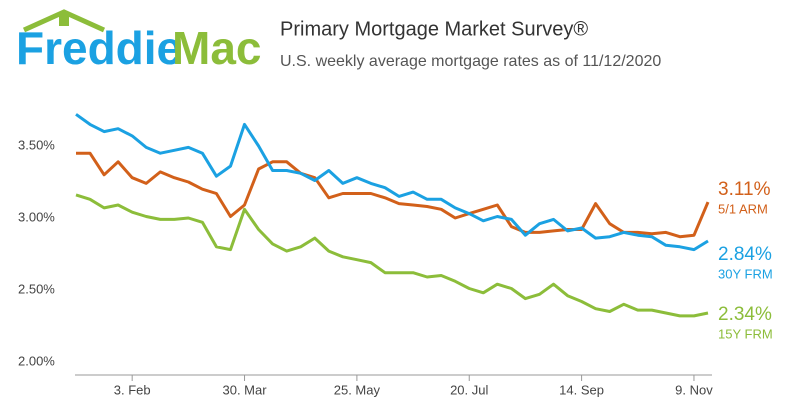 The width and height of the screenshot is (800, 420). What do you see at coordinates (132, 389) in the screenshot?
I see `x-tick-label: 3. Feb` at bounding box center [132, 389].